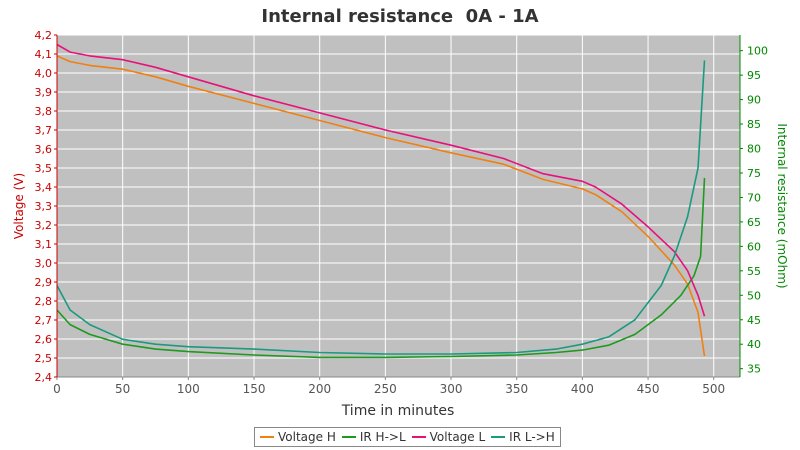 The image size is (800, 450). Describe the element at coordinates (532, 437) in the screenshot. I see `legend-label-ir-l-h: IR L->H` at that location.